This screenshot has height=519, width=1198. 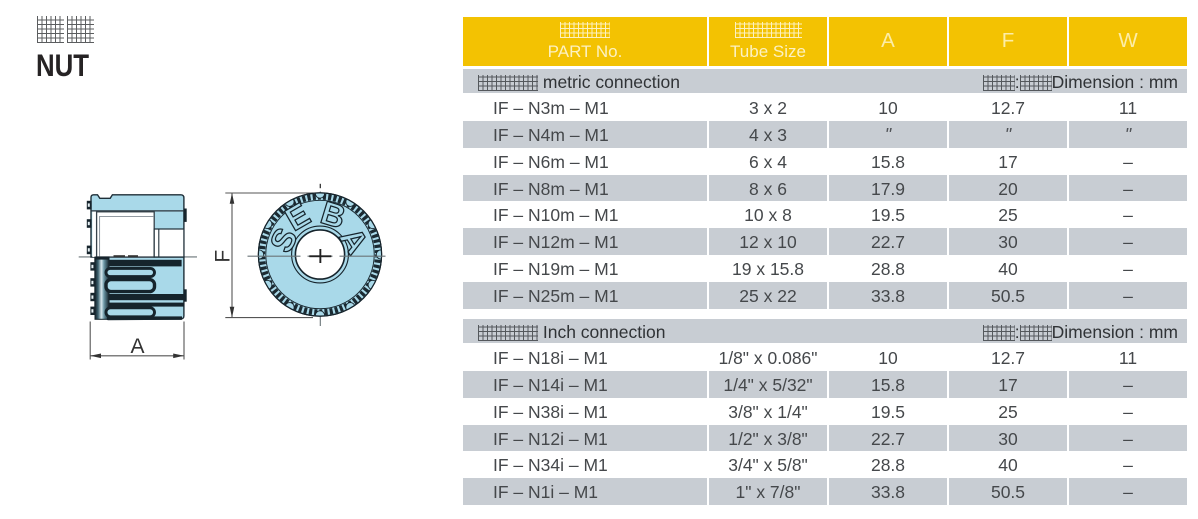 What do you see at coordinates (222, 256) in the screenshot?
I see `svg-text: F` at bounding box center [222, 256].